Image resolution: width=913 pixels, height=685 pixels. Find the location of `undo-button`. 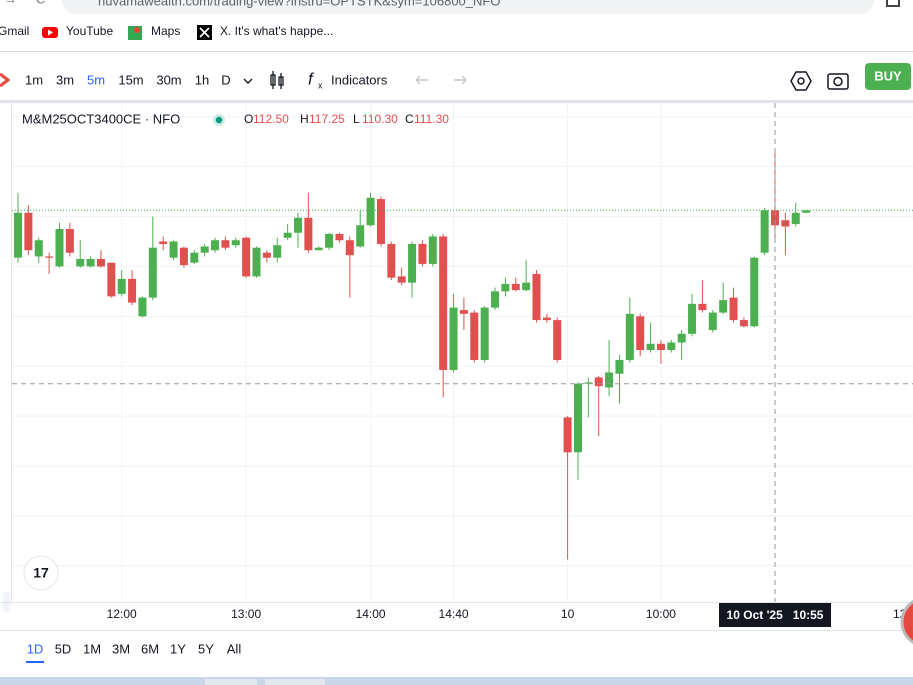

undo-button is located at coordinates (421, 80).